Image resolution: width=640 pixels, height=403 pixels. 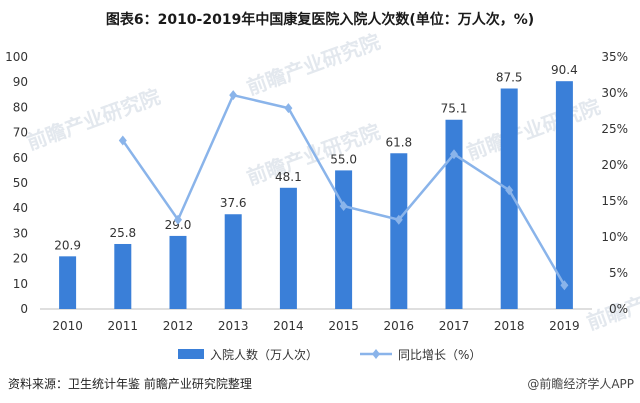 What do you see at coordinates (376, 354) in the screenshot?
I see `legend-line-marker` at bounding box center [376, 354].